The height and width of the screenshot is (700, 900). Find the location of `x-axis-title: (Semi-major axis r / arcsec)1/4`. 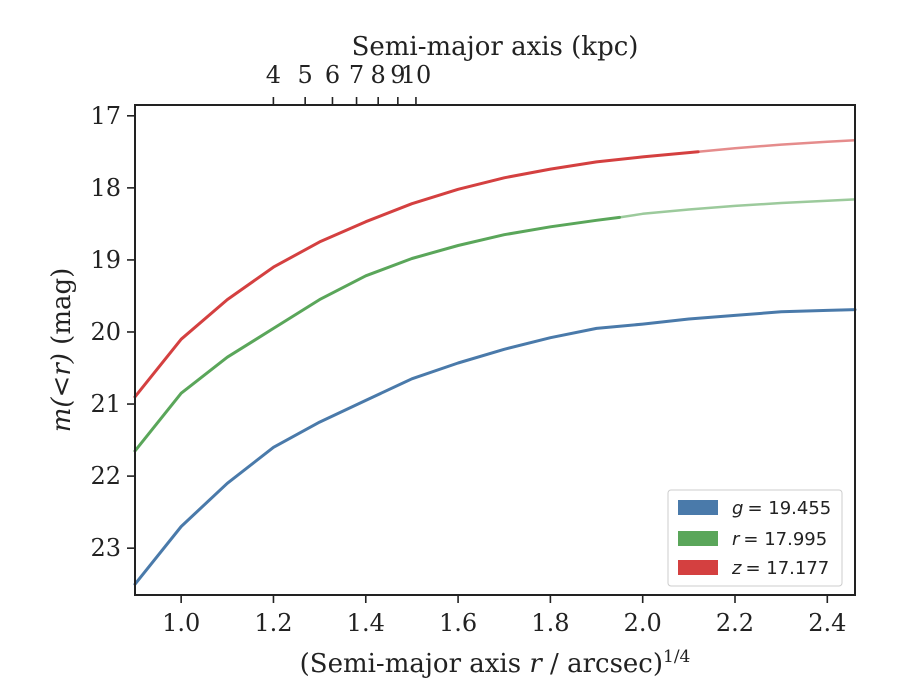

x-axis-title: (Semi-major axis r / arcsec)1/4 is located at coordinates (495, 663).